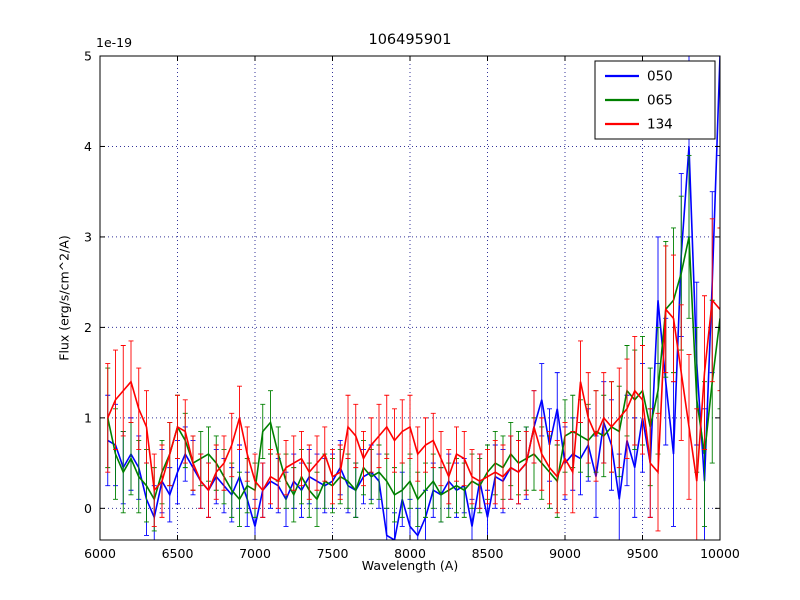 Image resolution: width=800 pixels, height=600 pixels. What do you see at coordinates (255, 553) in the screenshot?
I see `x-tick-label: 7000` at bounding box center [255, 553].